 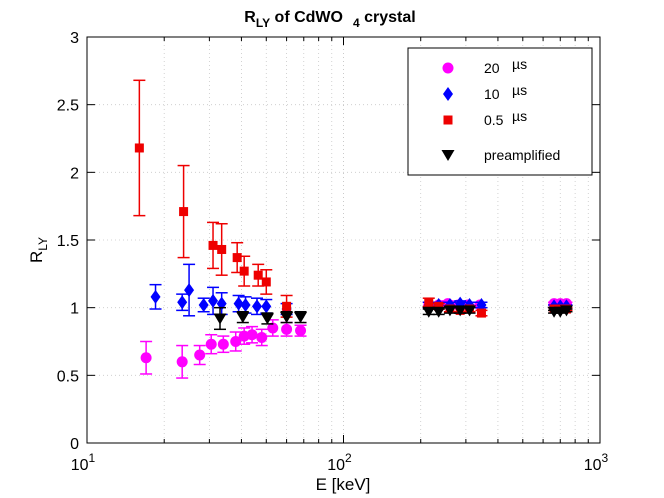 What do you see at coordinates (492, 94) in the screenshot?
I see `legend-label: 10` at bounding box center [492, 94].